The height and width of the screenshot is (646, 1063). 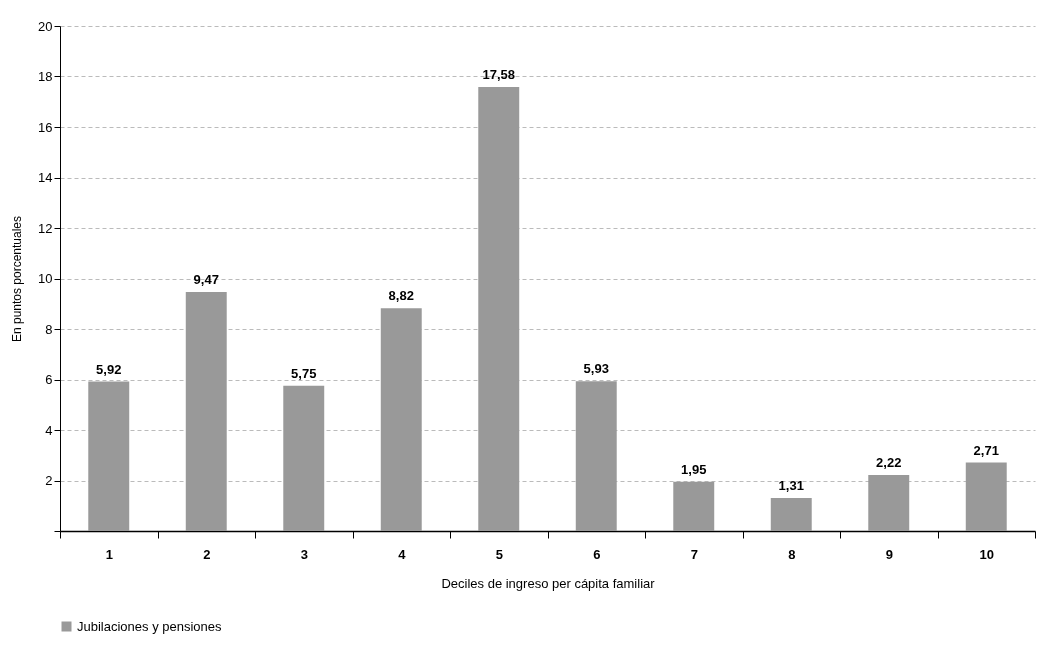 What do you see at coordinates (45, 177) in the screenshot?
I see `y-tick-label: 14` at bounding box center [45, 177].